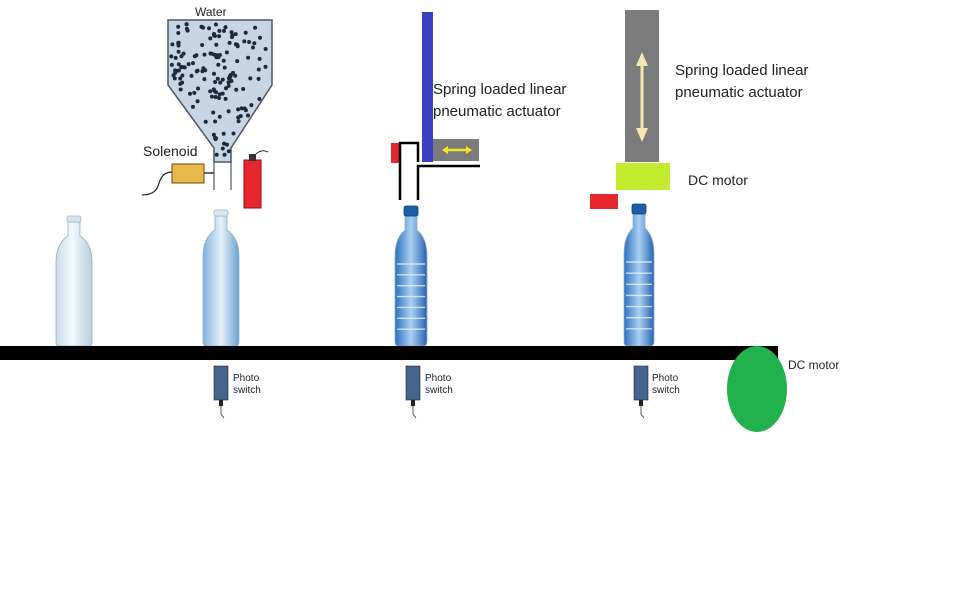 This screenshot has width=960, height=605. I want to click on solenoid-valve, so click(177, 179).